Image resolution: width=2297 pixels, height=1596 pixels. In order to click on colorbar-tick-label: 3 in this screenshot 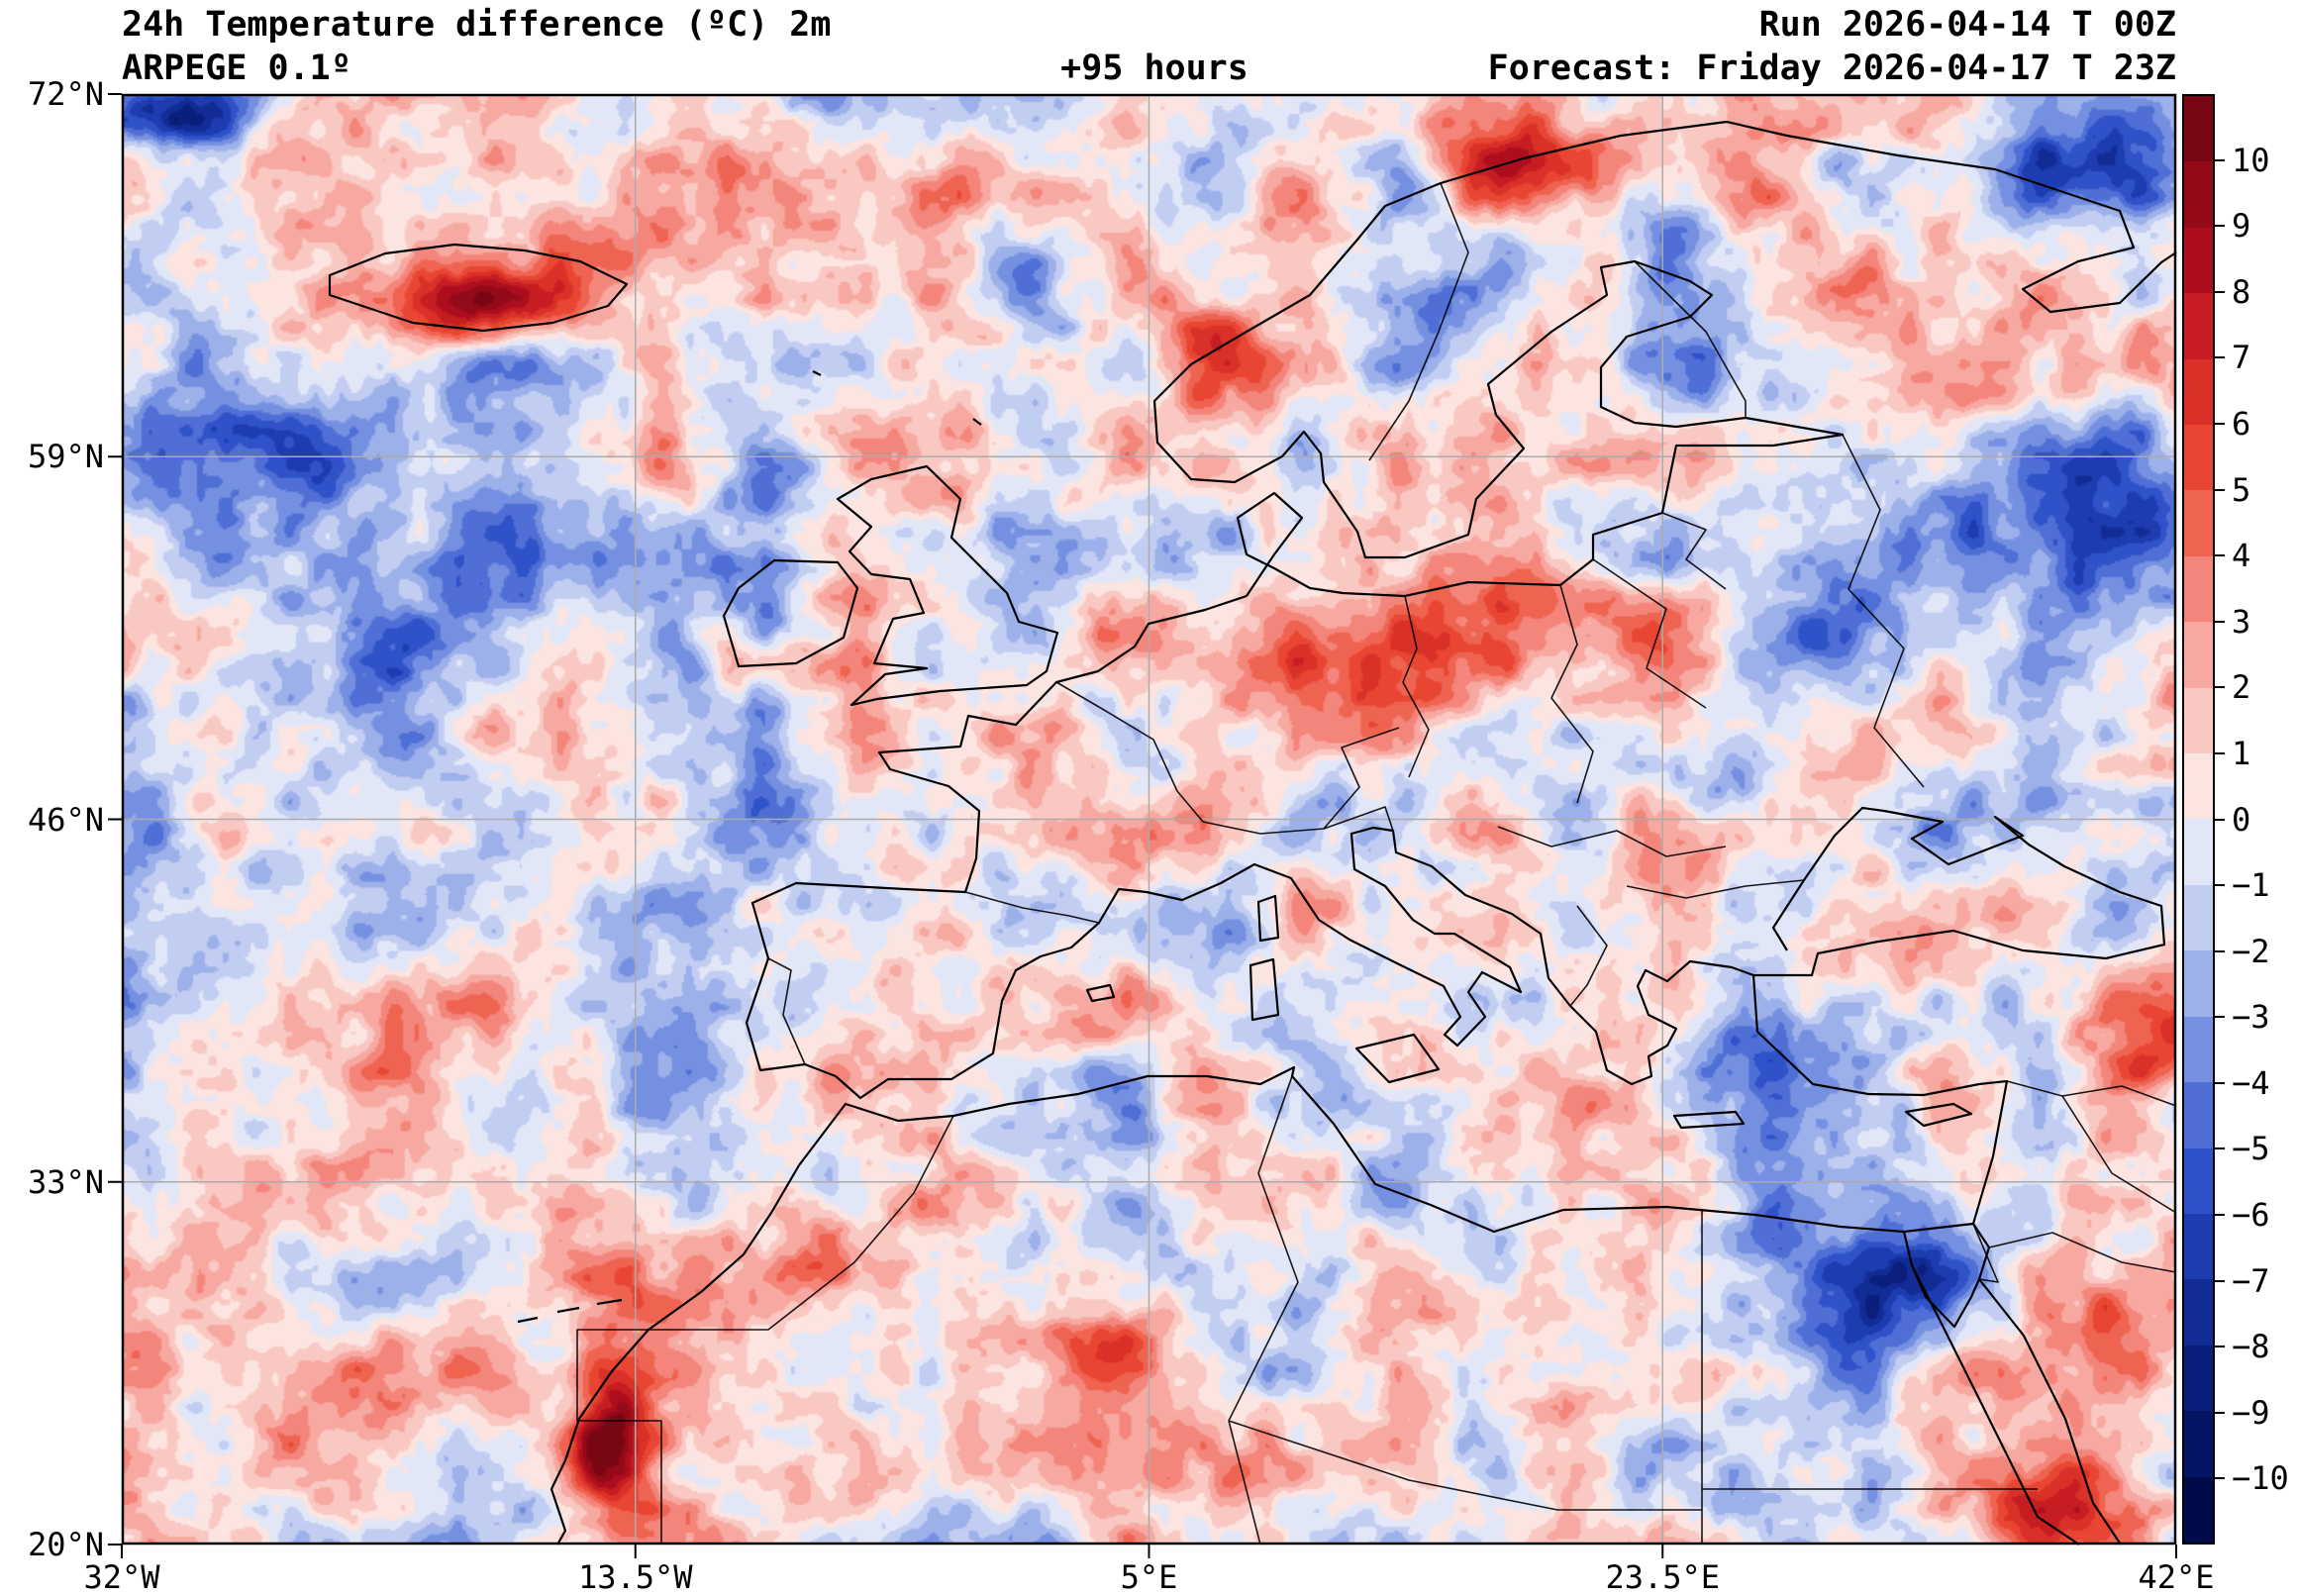, I will do `click(2241, 622)`.